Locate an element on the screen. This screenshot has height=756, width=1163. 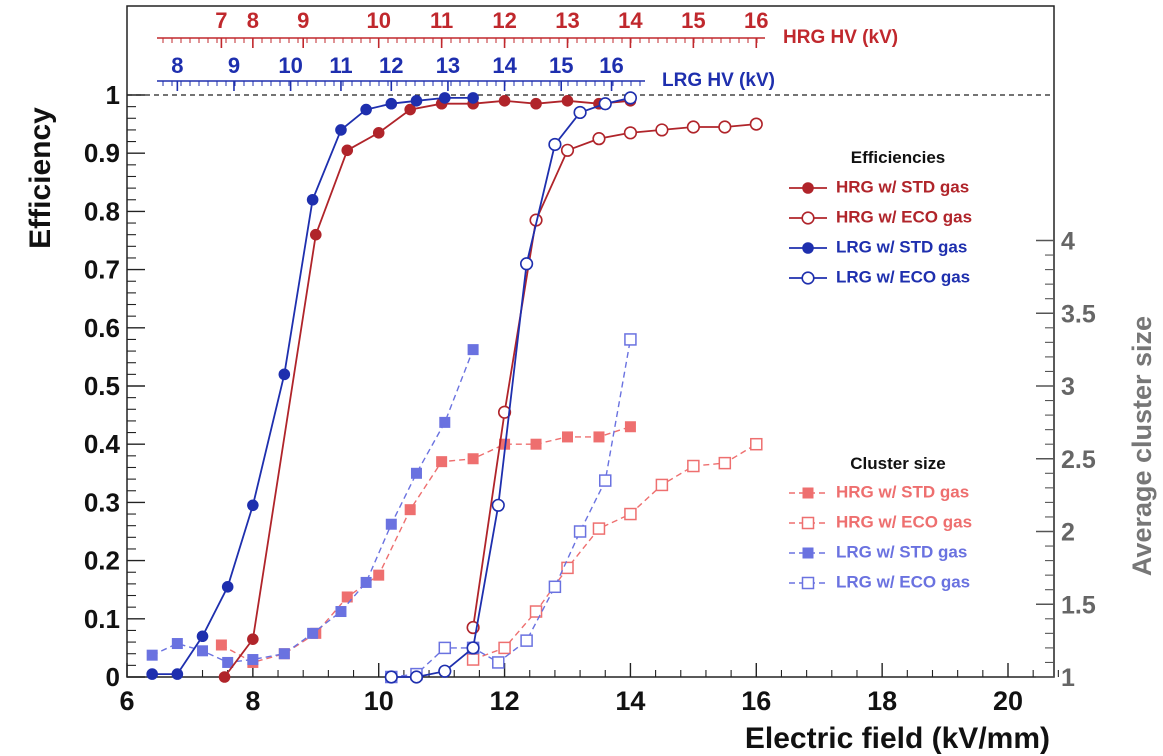
x-tick-label: 12 is located at coordinates (505, 701).